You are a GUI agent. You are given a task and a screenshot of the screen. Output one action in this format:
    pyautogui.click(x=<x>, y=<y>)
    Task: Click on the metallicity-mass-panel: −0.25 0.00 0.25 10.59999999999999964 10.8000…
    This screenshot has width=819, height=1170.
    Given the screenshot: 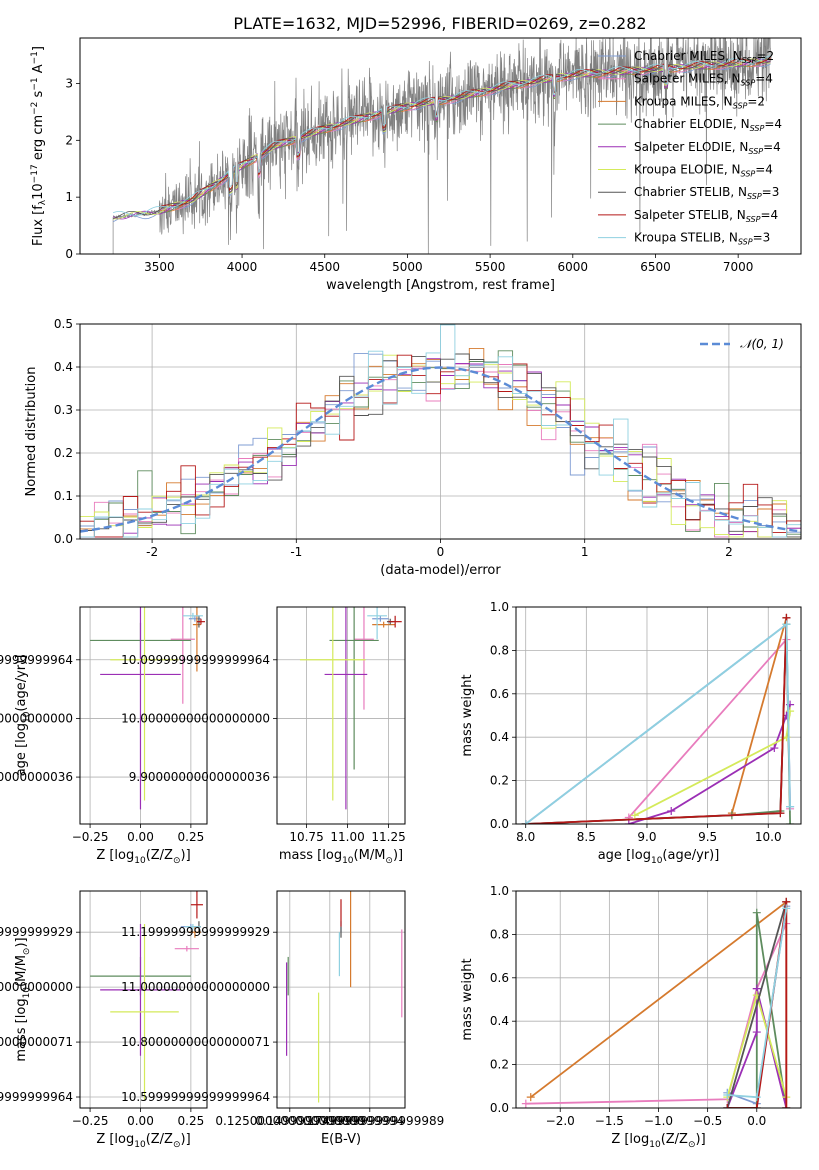 What is the action you would take?
    pyautogui.click(x=104, y=1020)
    